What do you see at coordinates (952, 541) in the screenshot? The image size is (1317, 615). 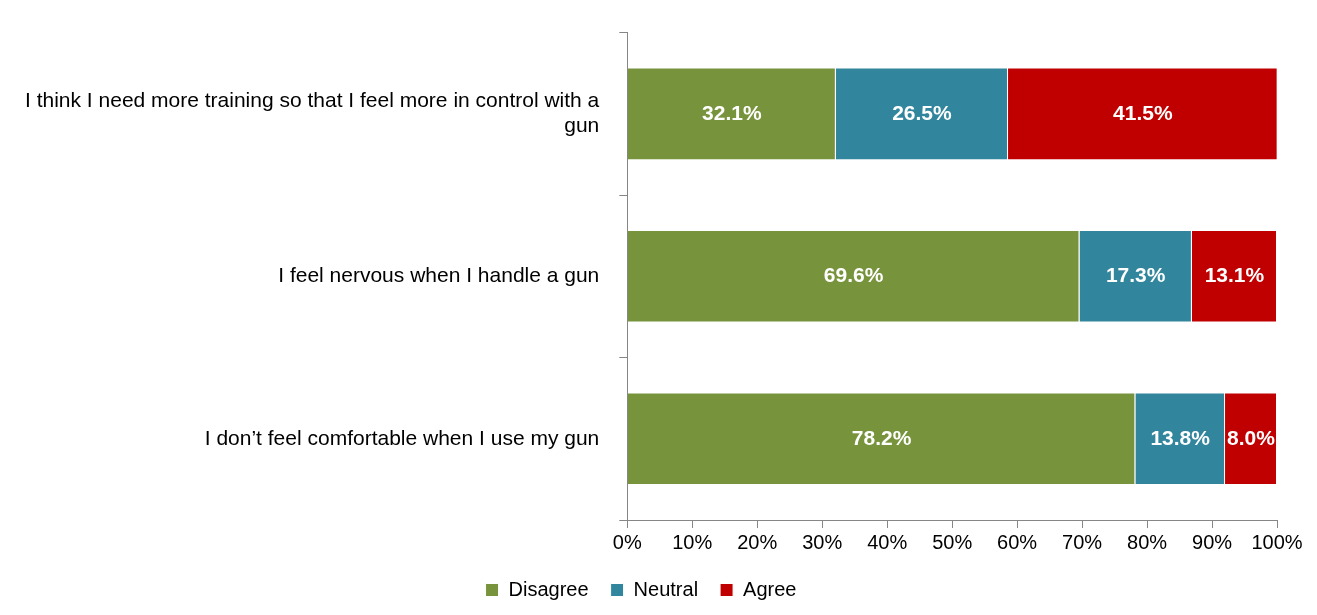 I see `x-tick-label: 50%` at bounding box center [952, 541].